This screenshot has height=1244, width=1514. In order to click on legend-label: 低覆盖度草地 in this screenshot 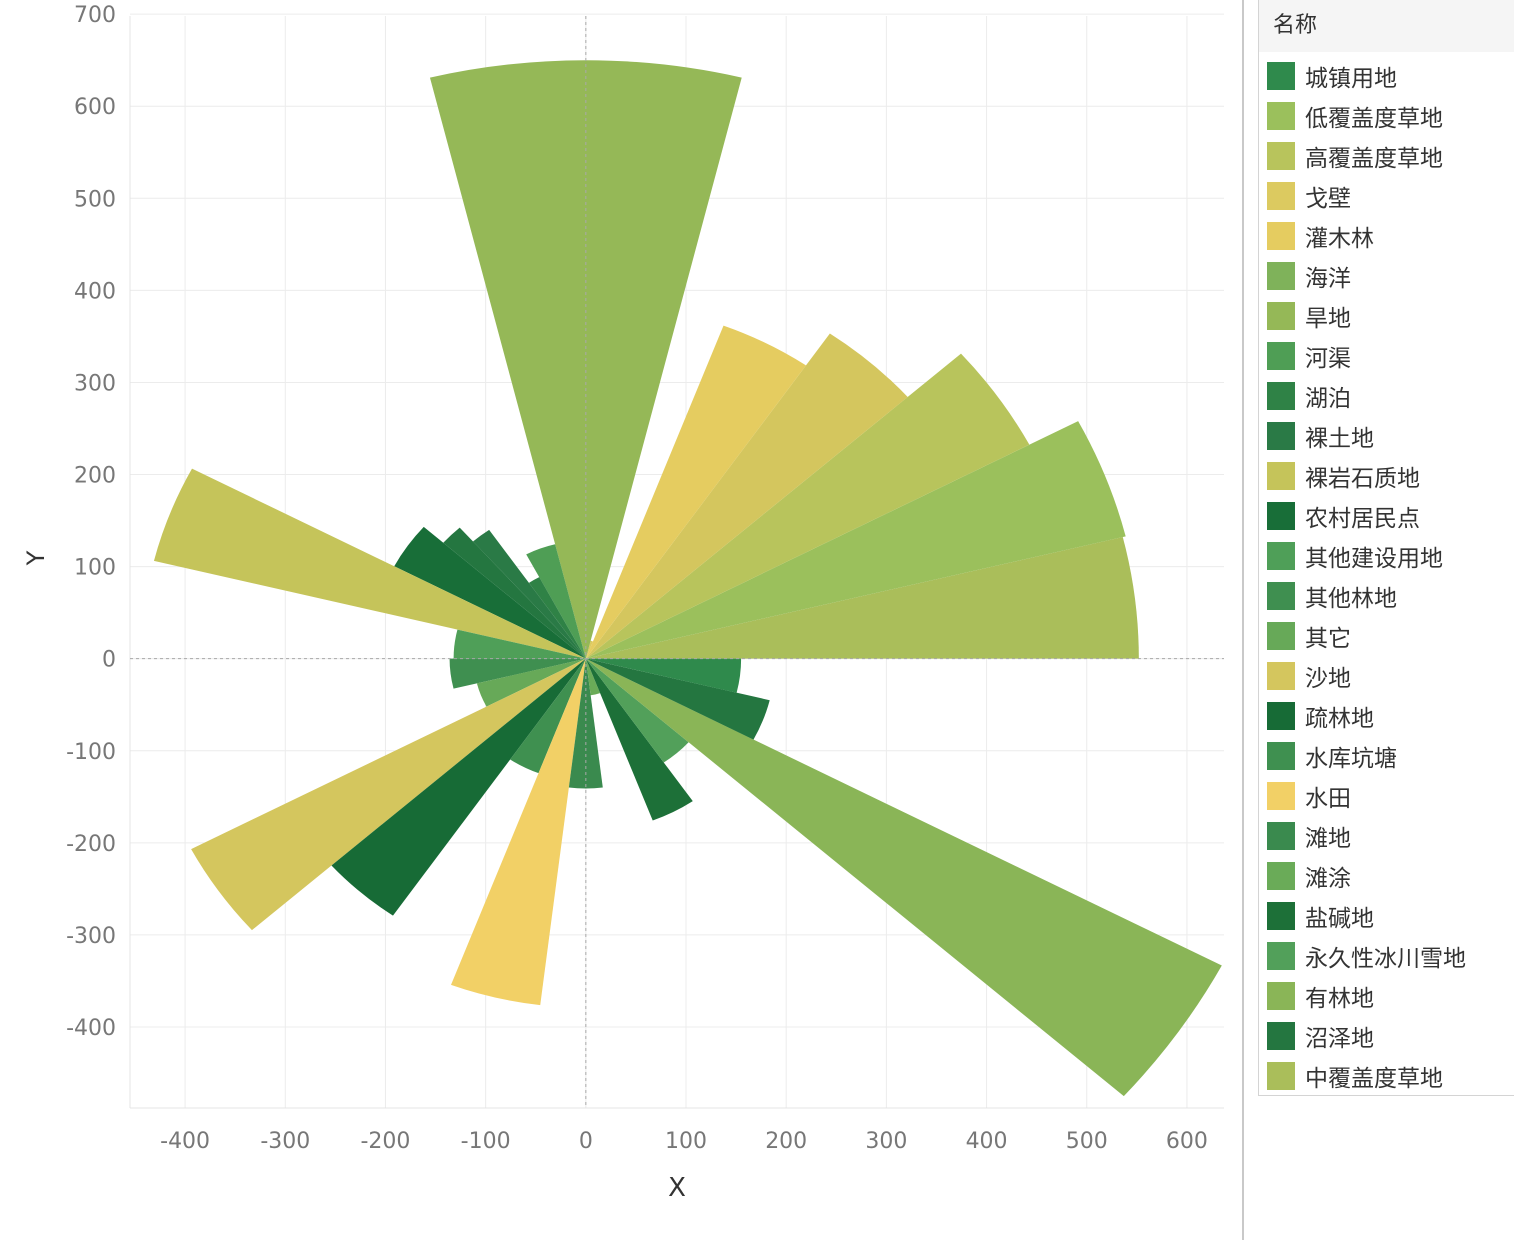, I will do `click(1374, 119)`.